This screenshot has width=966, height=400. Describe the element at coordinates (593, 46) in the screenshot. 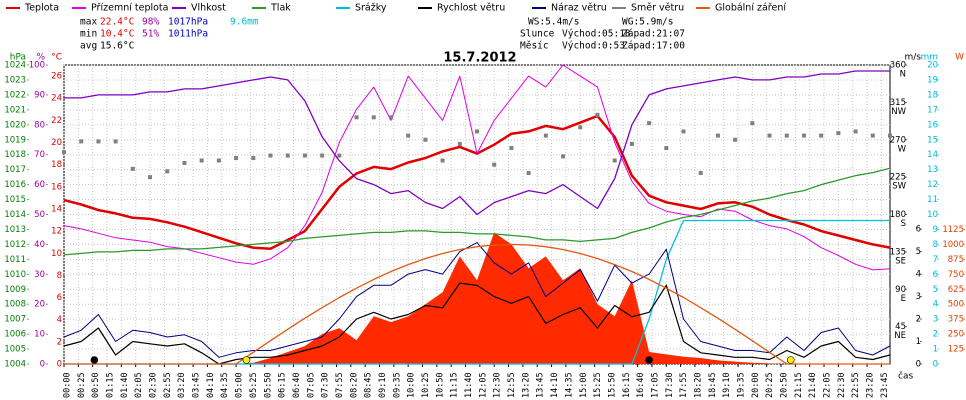

I see `stat-text: Východ:0:53` at that location.